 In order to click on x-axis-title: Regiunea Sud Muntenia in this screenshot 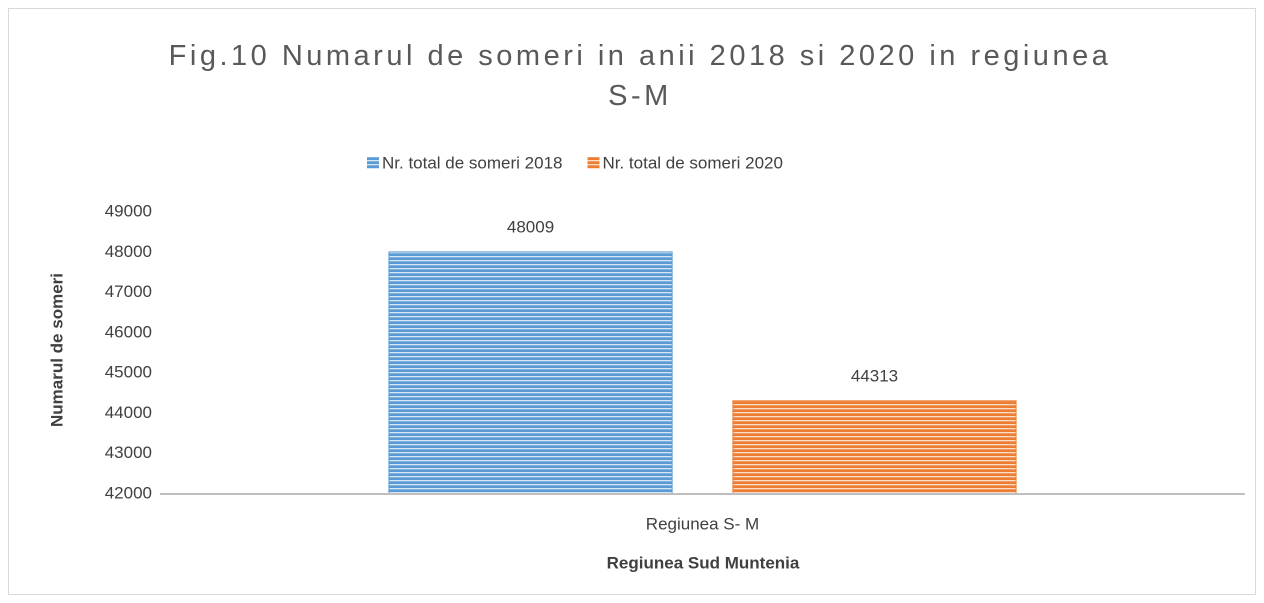, I will do `click(703, 562)`.